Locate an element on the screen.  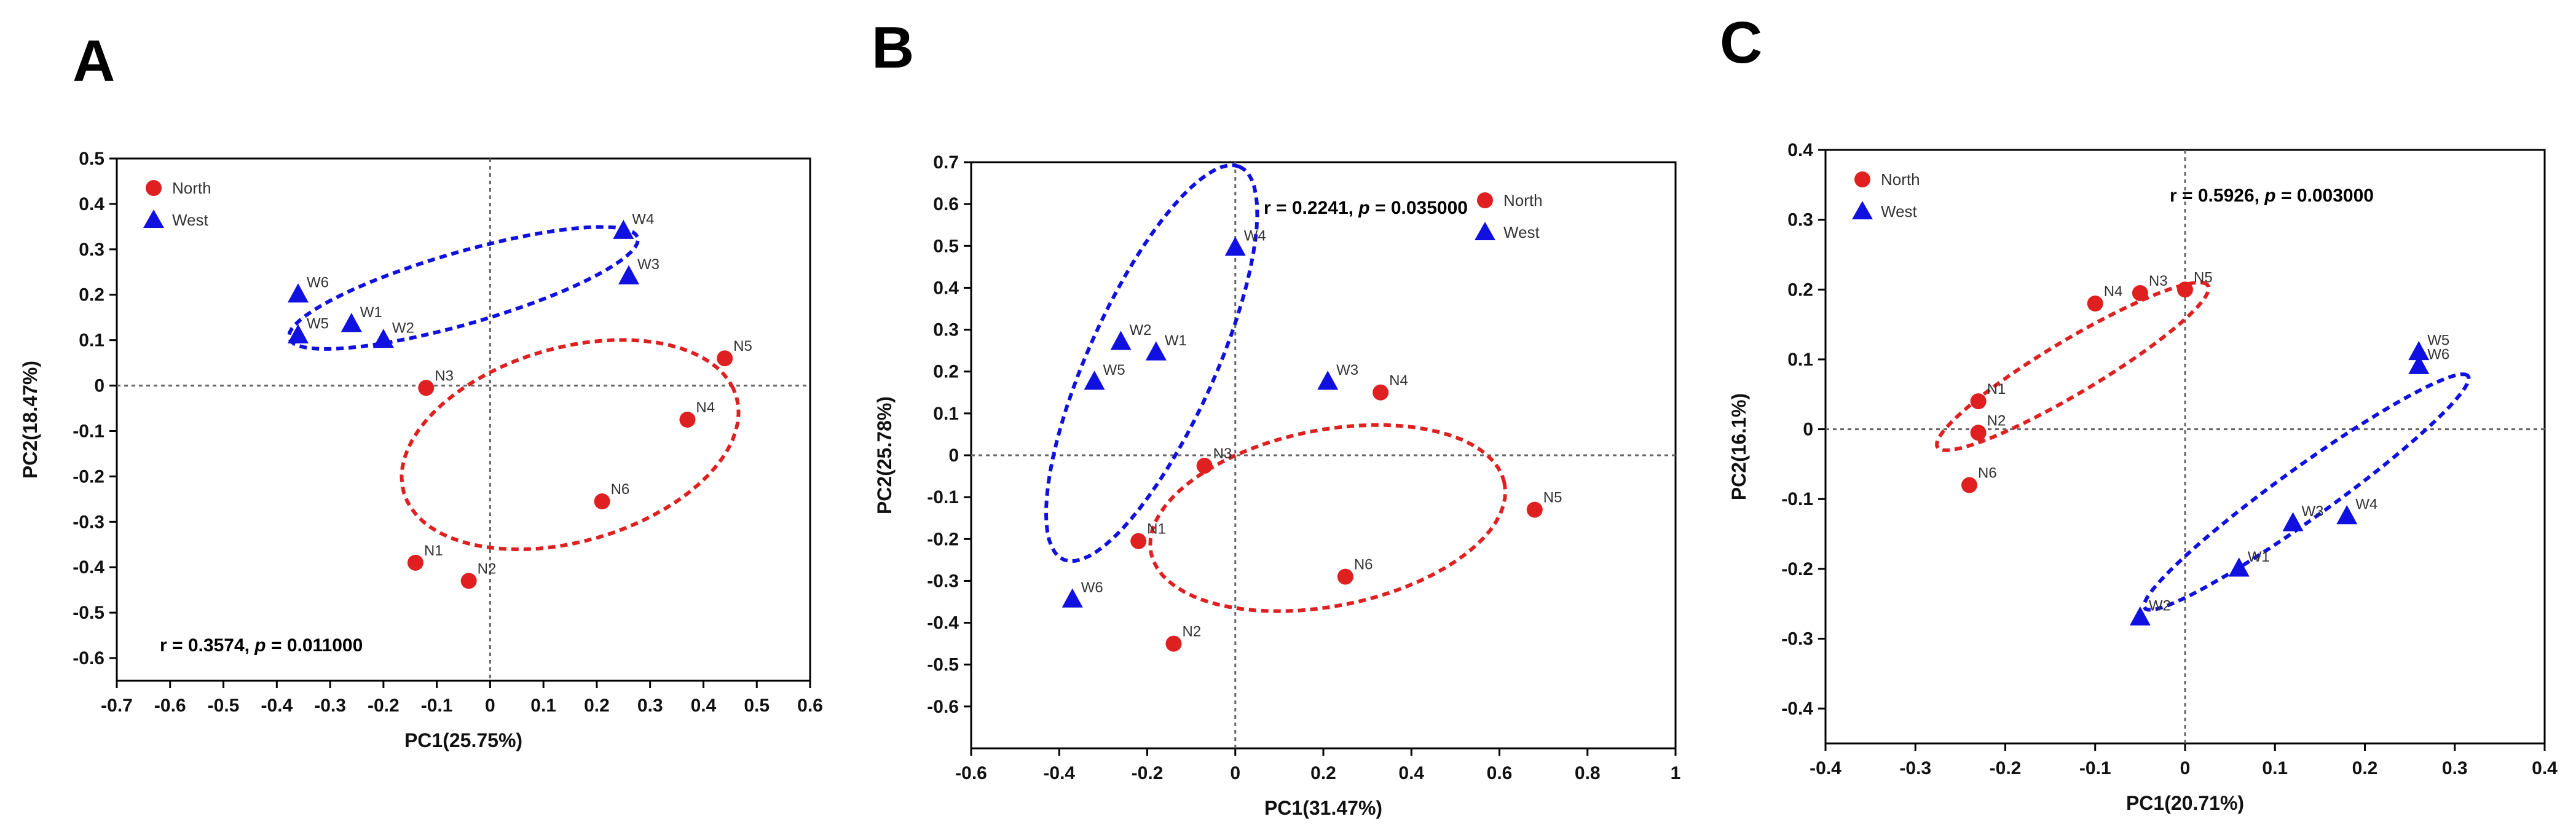
panel-a-point-w2 is located at coordinates (383, 339).